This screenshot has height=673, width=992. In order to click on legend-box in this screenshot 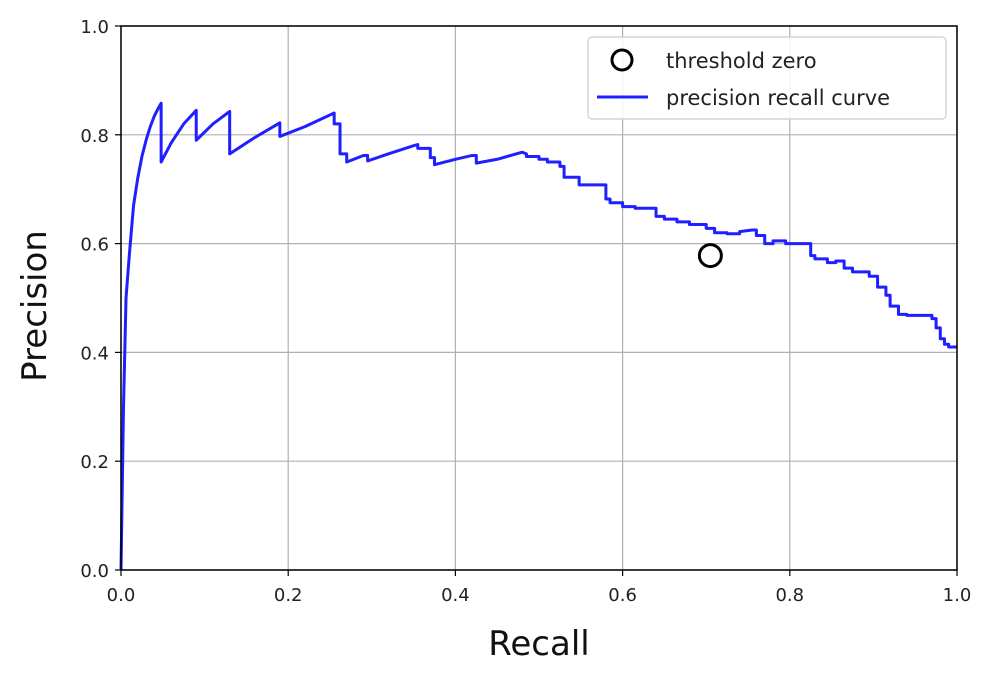, I will do `click(767, 78)`.